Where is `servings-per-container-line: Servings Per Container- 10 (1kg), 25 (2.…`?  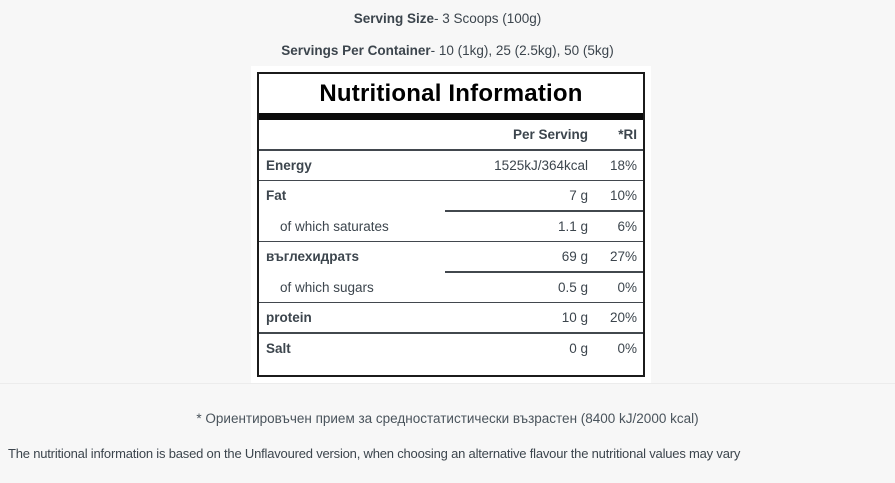 servings-per-container-line: Servings Per Container- 10 (1kg), 25 (2.… is located at coordinates (447, 50).